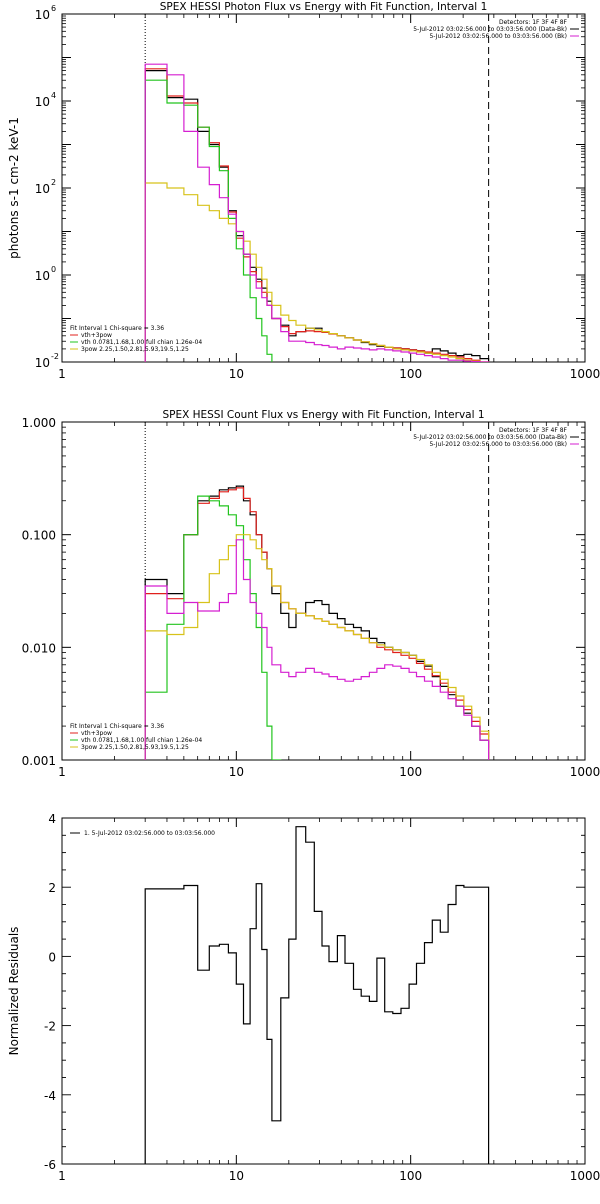 This screenshot has height=1204, width=600. Describe the element at coordinates (50, 1165) in the screenshot. I see `y-tick-label: -6` at that location.